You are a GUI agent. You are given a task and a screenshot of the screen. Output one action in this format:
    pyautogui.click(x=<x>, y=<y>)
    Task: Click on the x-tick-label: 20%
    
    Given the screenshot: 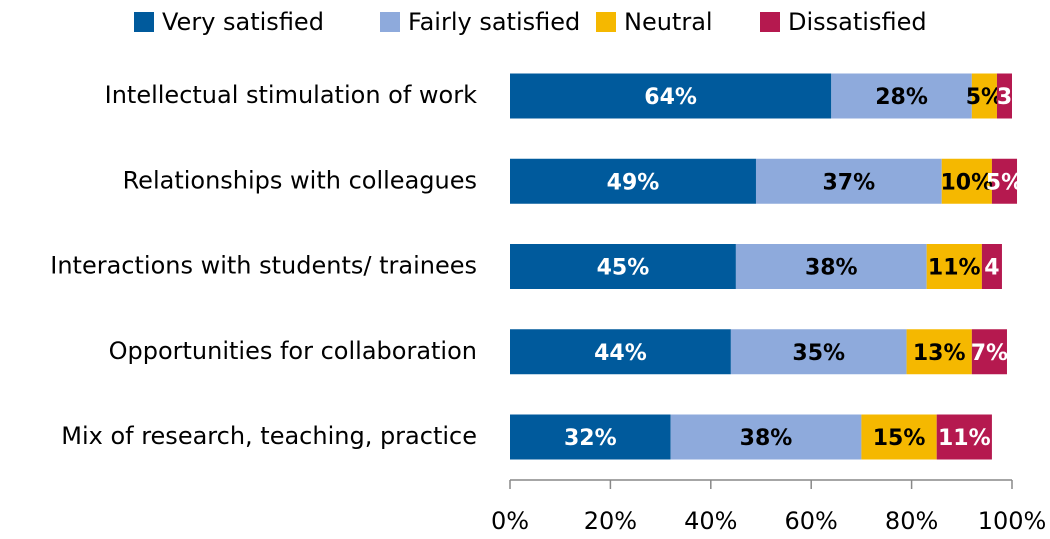 What is the action you would take?
    pyautogui.click(x=610, y=521)
    